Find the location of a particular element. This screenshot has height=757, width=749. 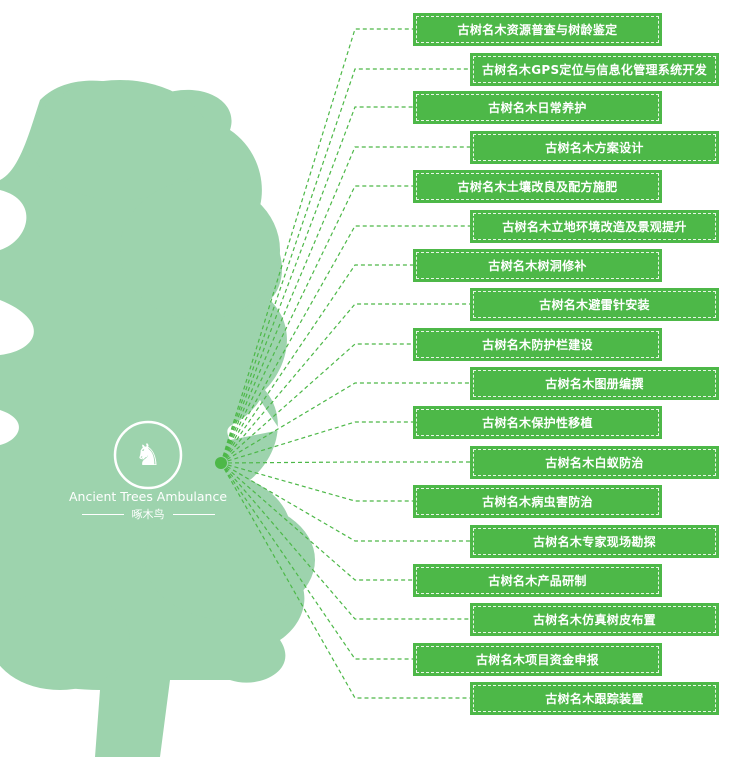

service-item-label: 古树名木项目资金申报 is located at coordinates (537, 659).